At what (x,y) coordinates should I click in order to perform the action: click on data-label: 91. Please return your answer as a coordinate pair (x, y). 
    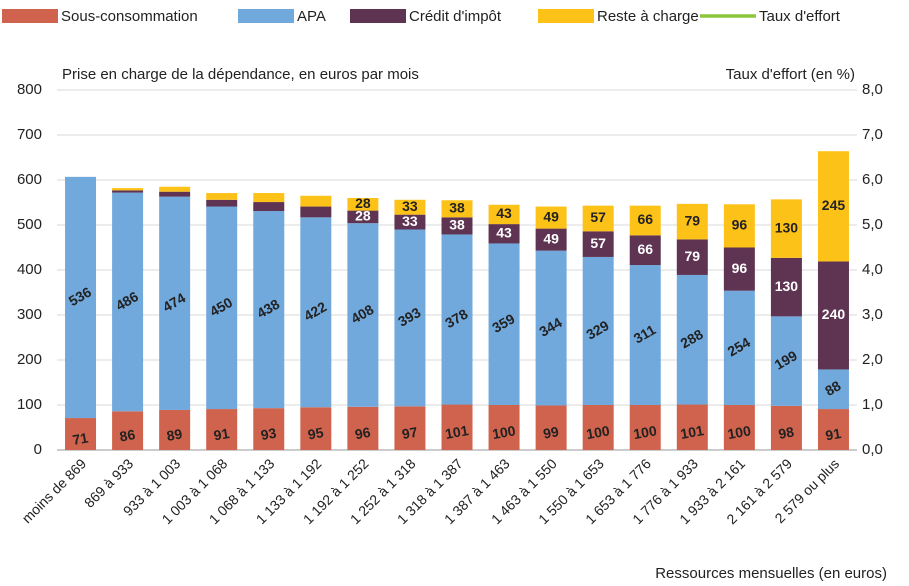
    Looking at the image, I should click on (833, 434).